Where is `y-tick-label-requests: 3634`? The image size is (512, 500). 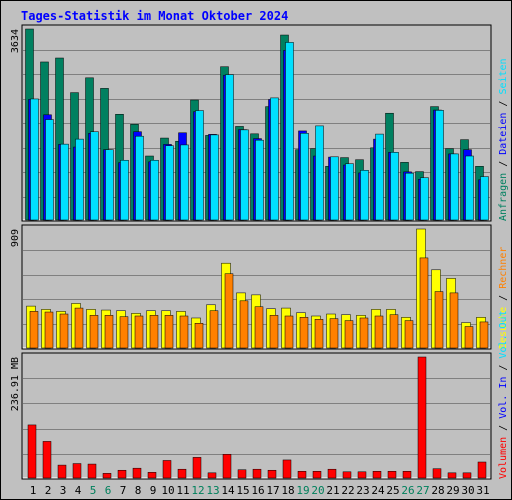
y-tick-label-requests: 3634 is located at coordinates (15, 41).